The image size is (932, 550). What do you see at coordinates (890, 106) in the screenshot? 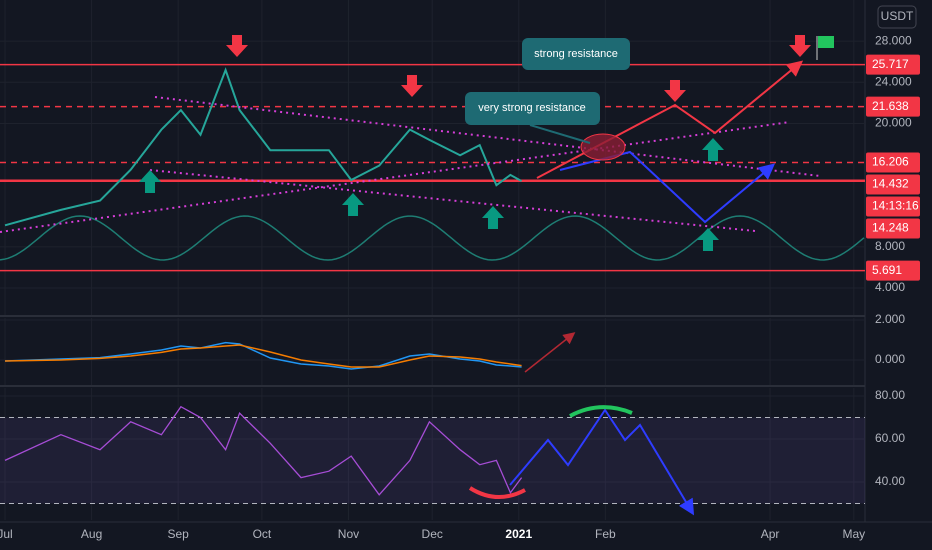
I see `price-tag-label: 21.638` at bounding box center [890, 106].